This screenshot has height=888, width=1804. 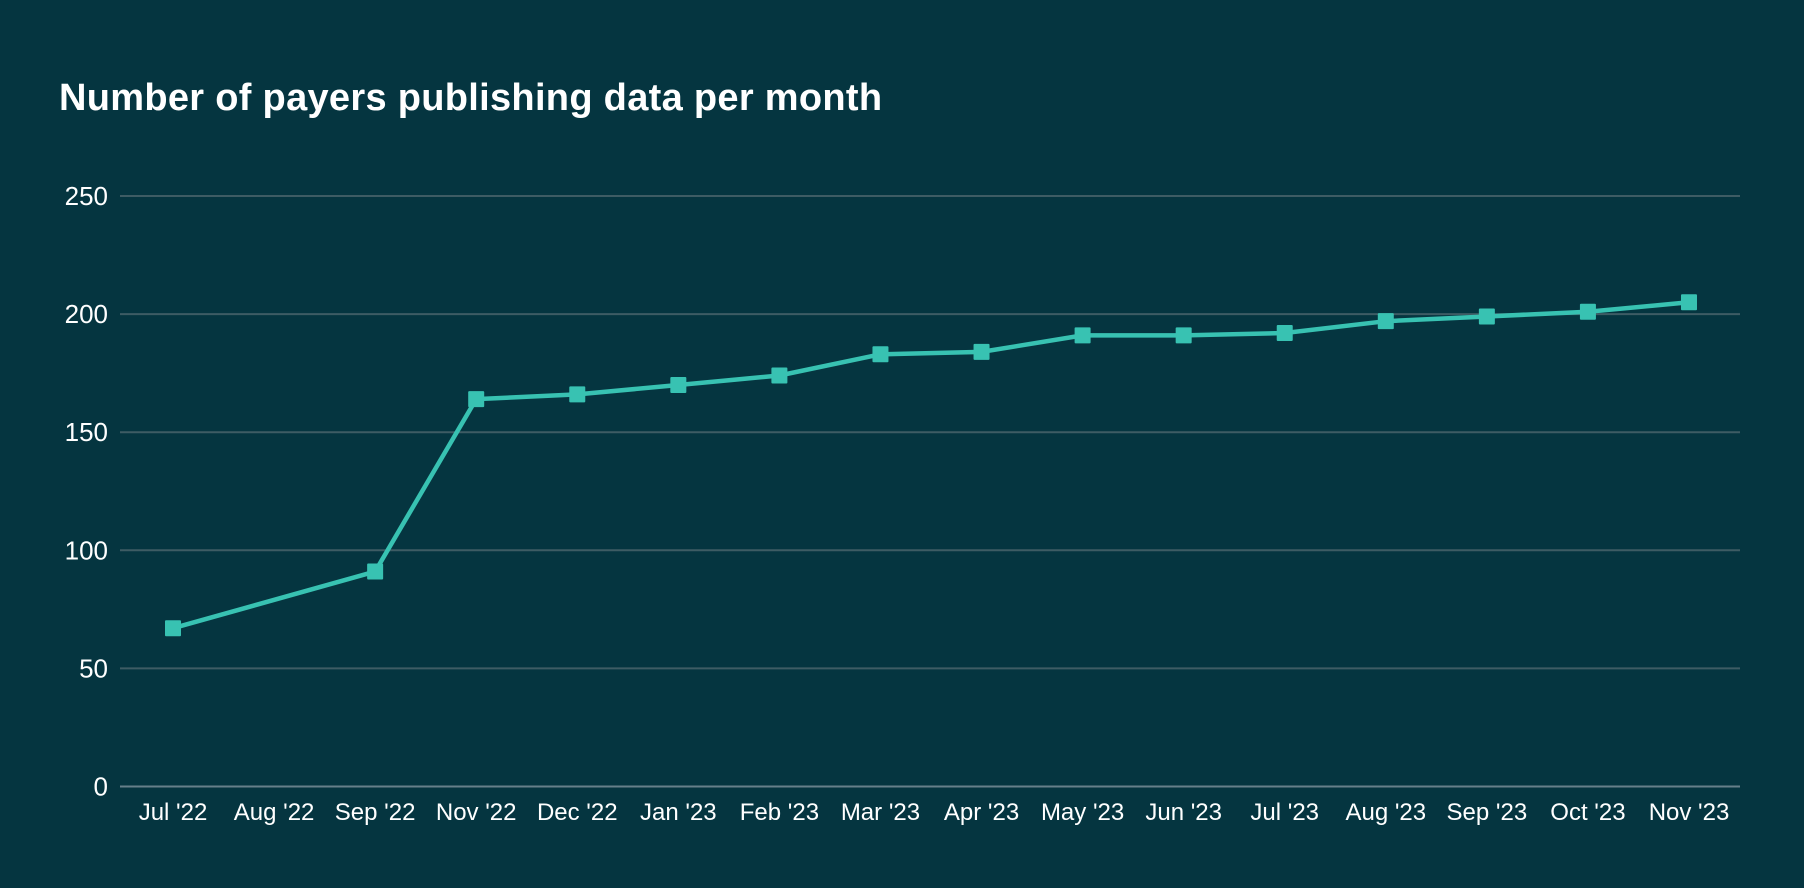 I want to click on y-axis-tick-label: 0, so click(x=101, y=787).